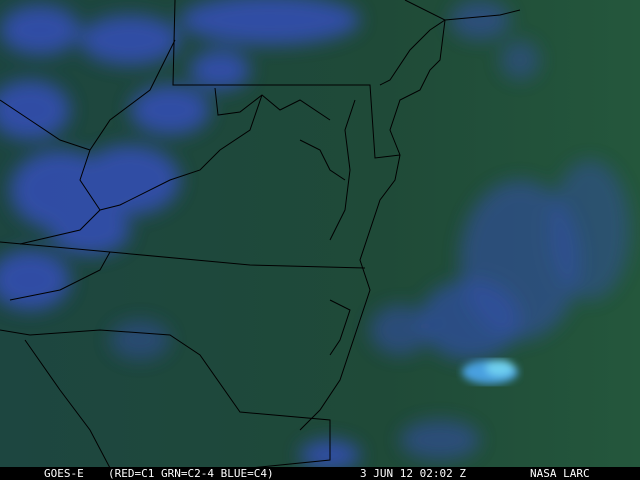 The width and height of the screenshot is (640, 480). I want to click on bright-cloud, so click(490, 372).